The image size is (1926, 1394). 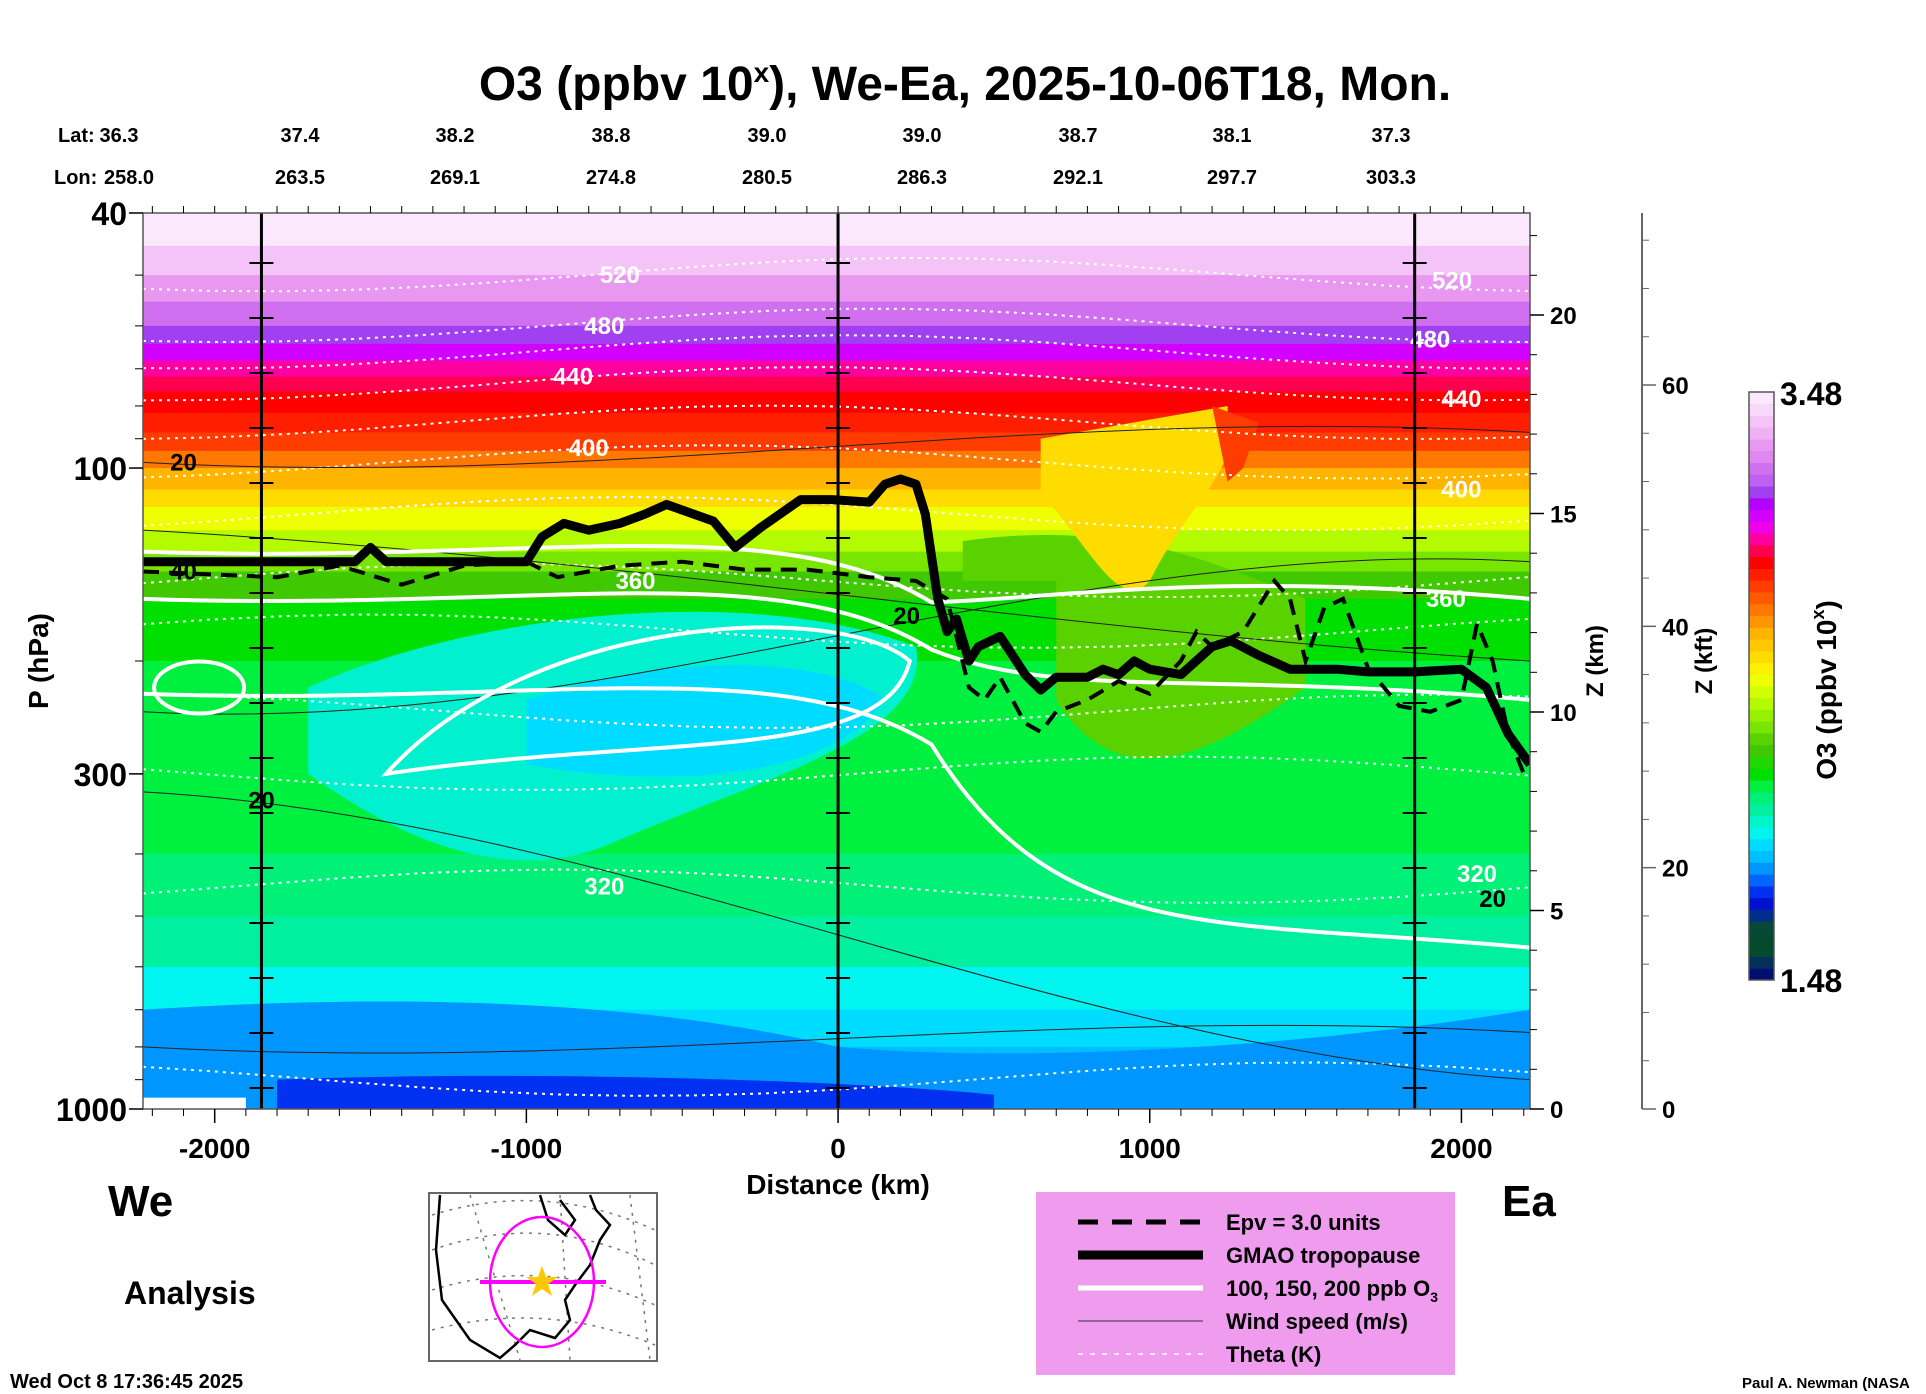 I want to click on lat-label: 39.0, so click(x=922, y=136).